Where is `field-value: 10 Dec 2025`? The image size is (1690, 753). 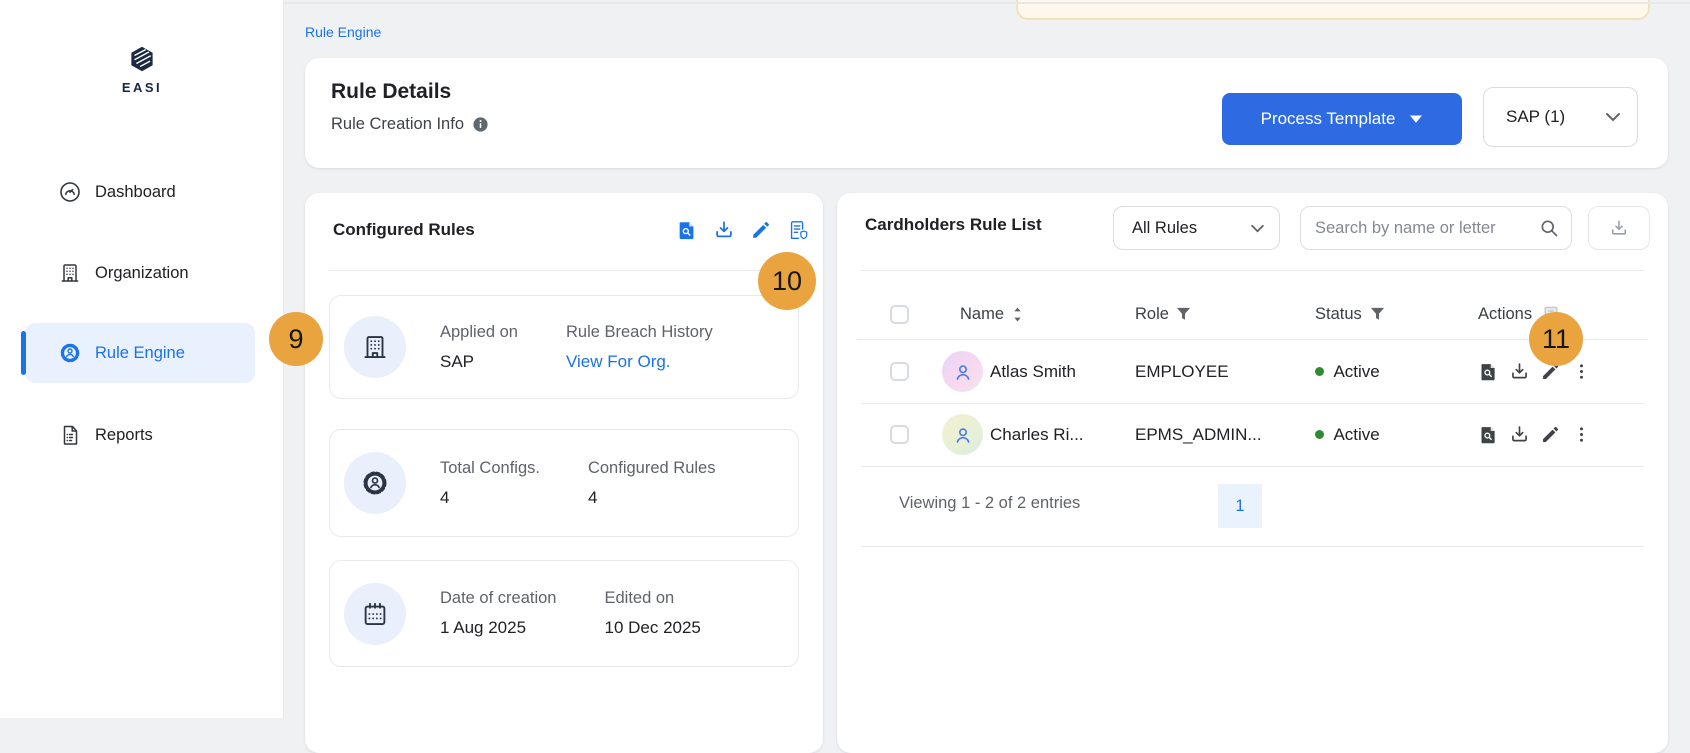 field-value: 10 Dec 2025 is located at coordinates (652, 627).